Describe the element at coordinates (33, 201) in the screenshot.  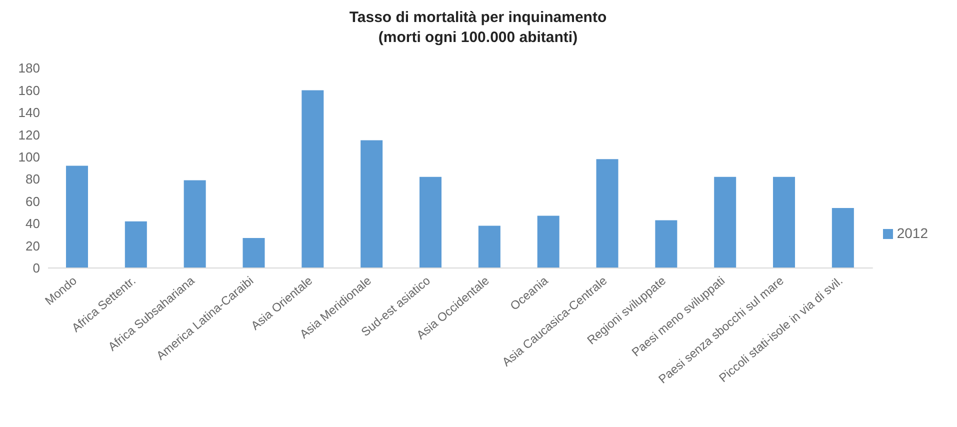
I see `y-tick-label: 60` at that location.